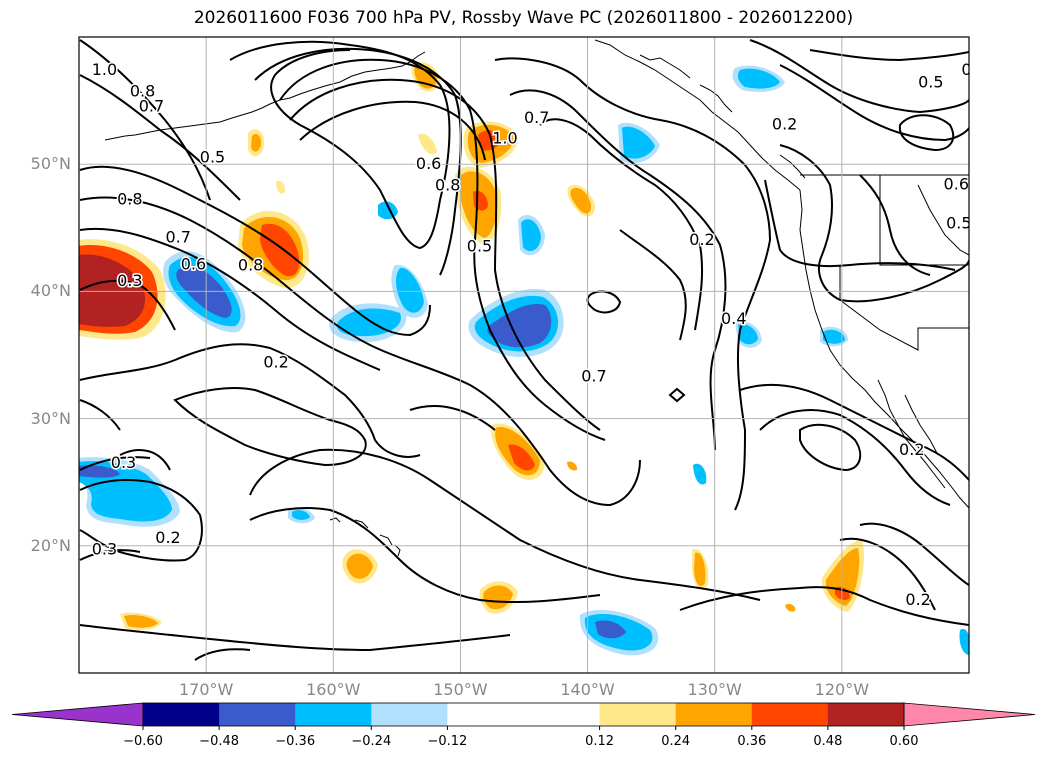 The height and width of the screenshot is (765, 1047). Describe the element at coordinates (333, 689) in the screenshot. I see `lon-tick-label: 160°W` at that location.